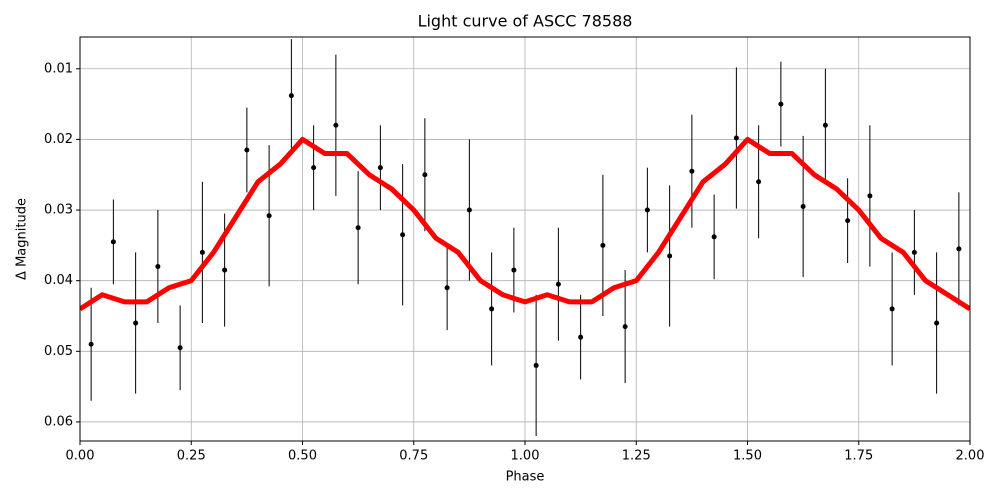 Image resolution: width=1000 pixels, height=504 pixels. What do you see at coordinates (747, 456) in the screenshot?
I see `x-tick-label: 1.50` at bounding box center [747, 456].